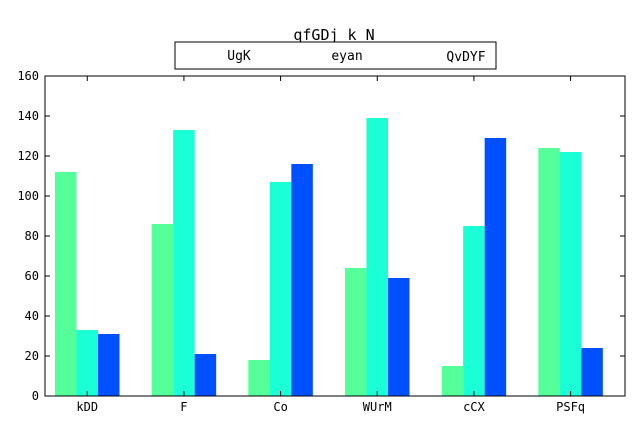 Image resolution: width=639 pixels, height=426 pixels. I want to click on y-tick-label: 0, so click(35, 396).